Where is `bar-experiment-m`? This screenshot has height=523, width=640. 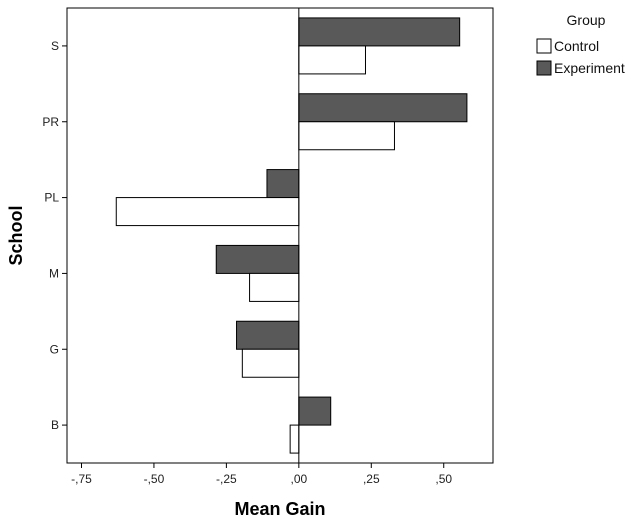 bar-experiment-m is located at coordinates (257, 259).